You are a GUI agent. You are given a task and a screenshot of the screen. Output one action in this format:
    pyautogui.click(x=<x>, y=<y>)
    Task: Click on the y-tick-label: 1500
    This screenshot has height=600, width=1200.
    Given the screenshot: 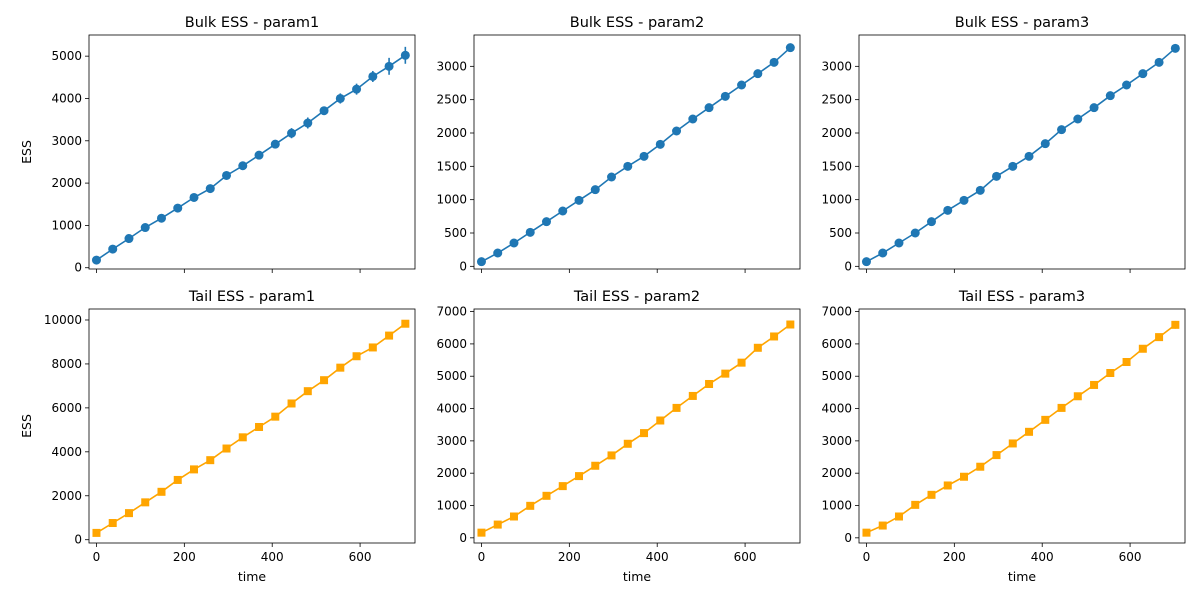 What is the action you would take?
    pyautogui.click(x=836, y=166)
    